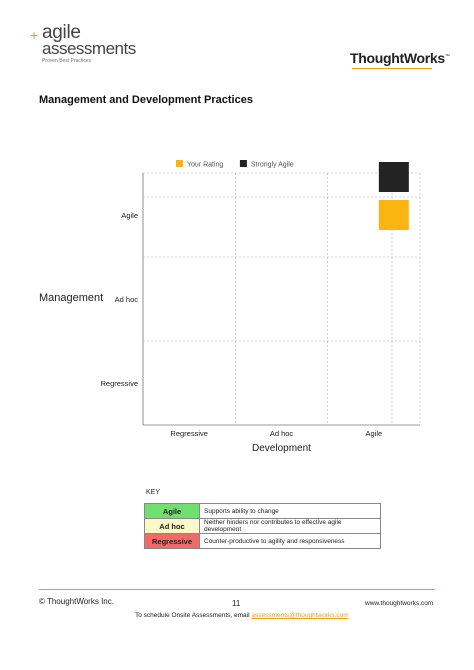 This screenshot has height=670, width=474. I want to click on x-tick-label: Ad hoc, so click(282, 433).